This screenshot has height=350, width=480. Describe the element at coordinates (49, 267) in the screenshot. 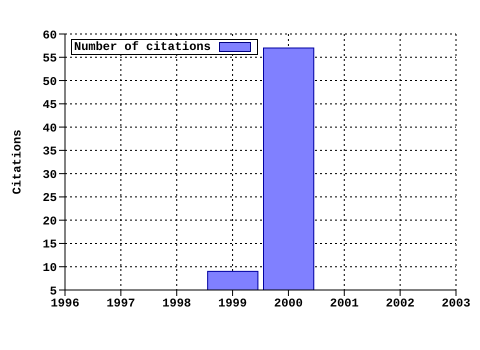

I see `y-tick-label: 10` at that location.